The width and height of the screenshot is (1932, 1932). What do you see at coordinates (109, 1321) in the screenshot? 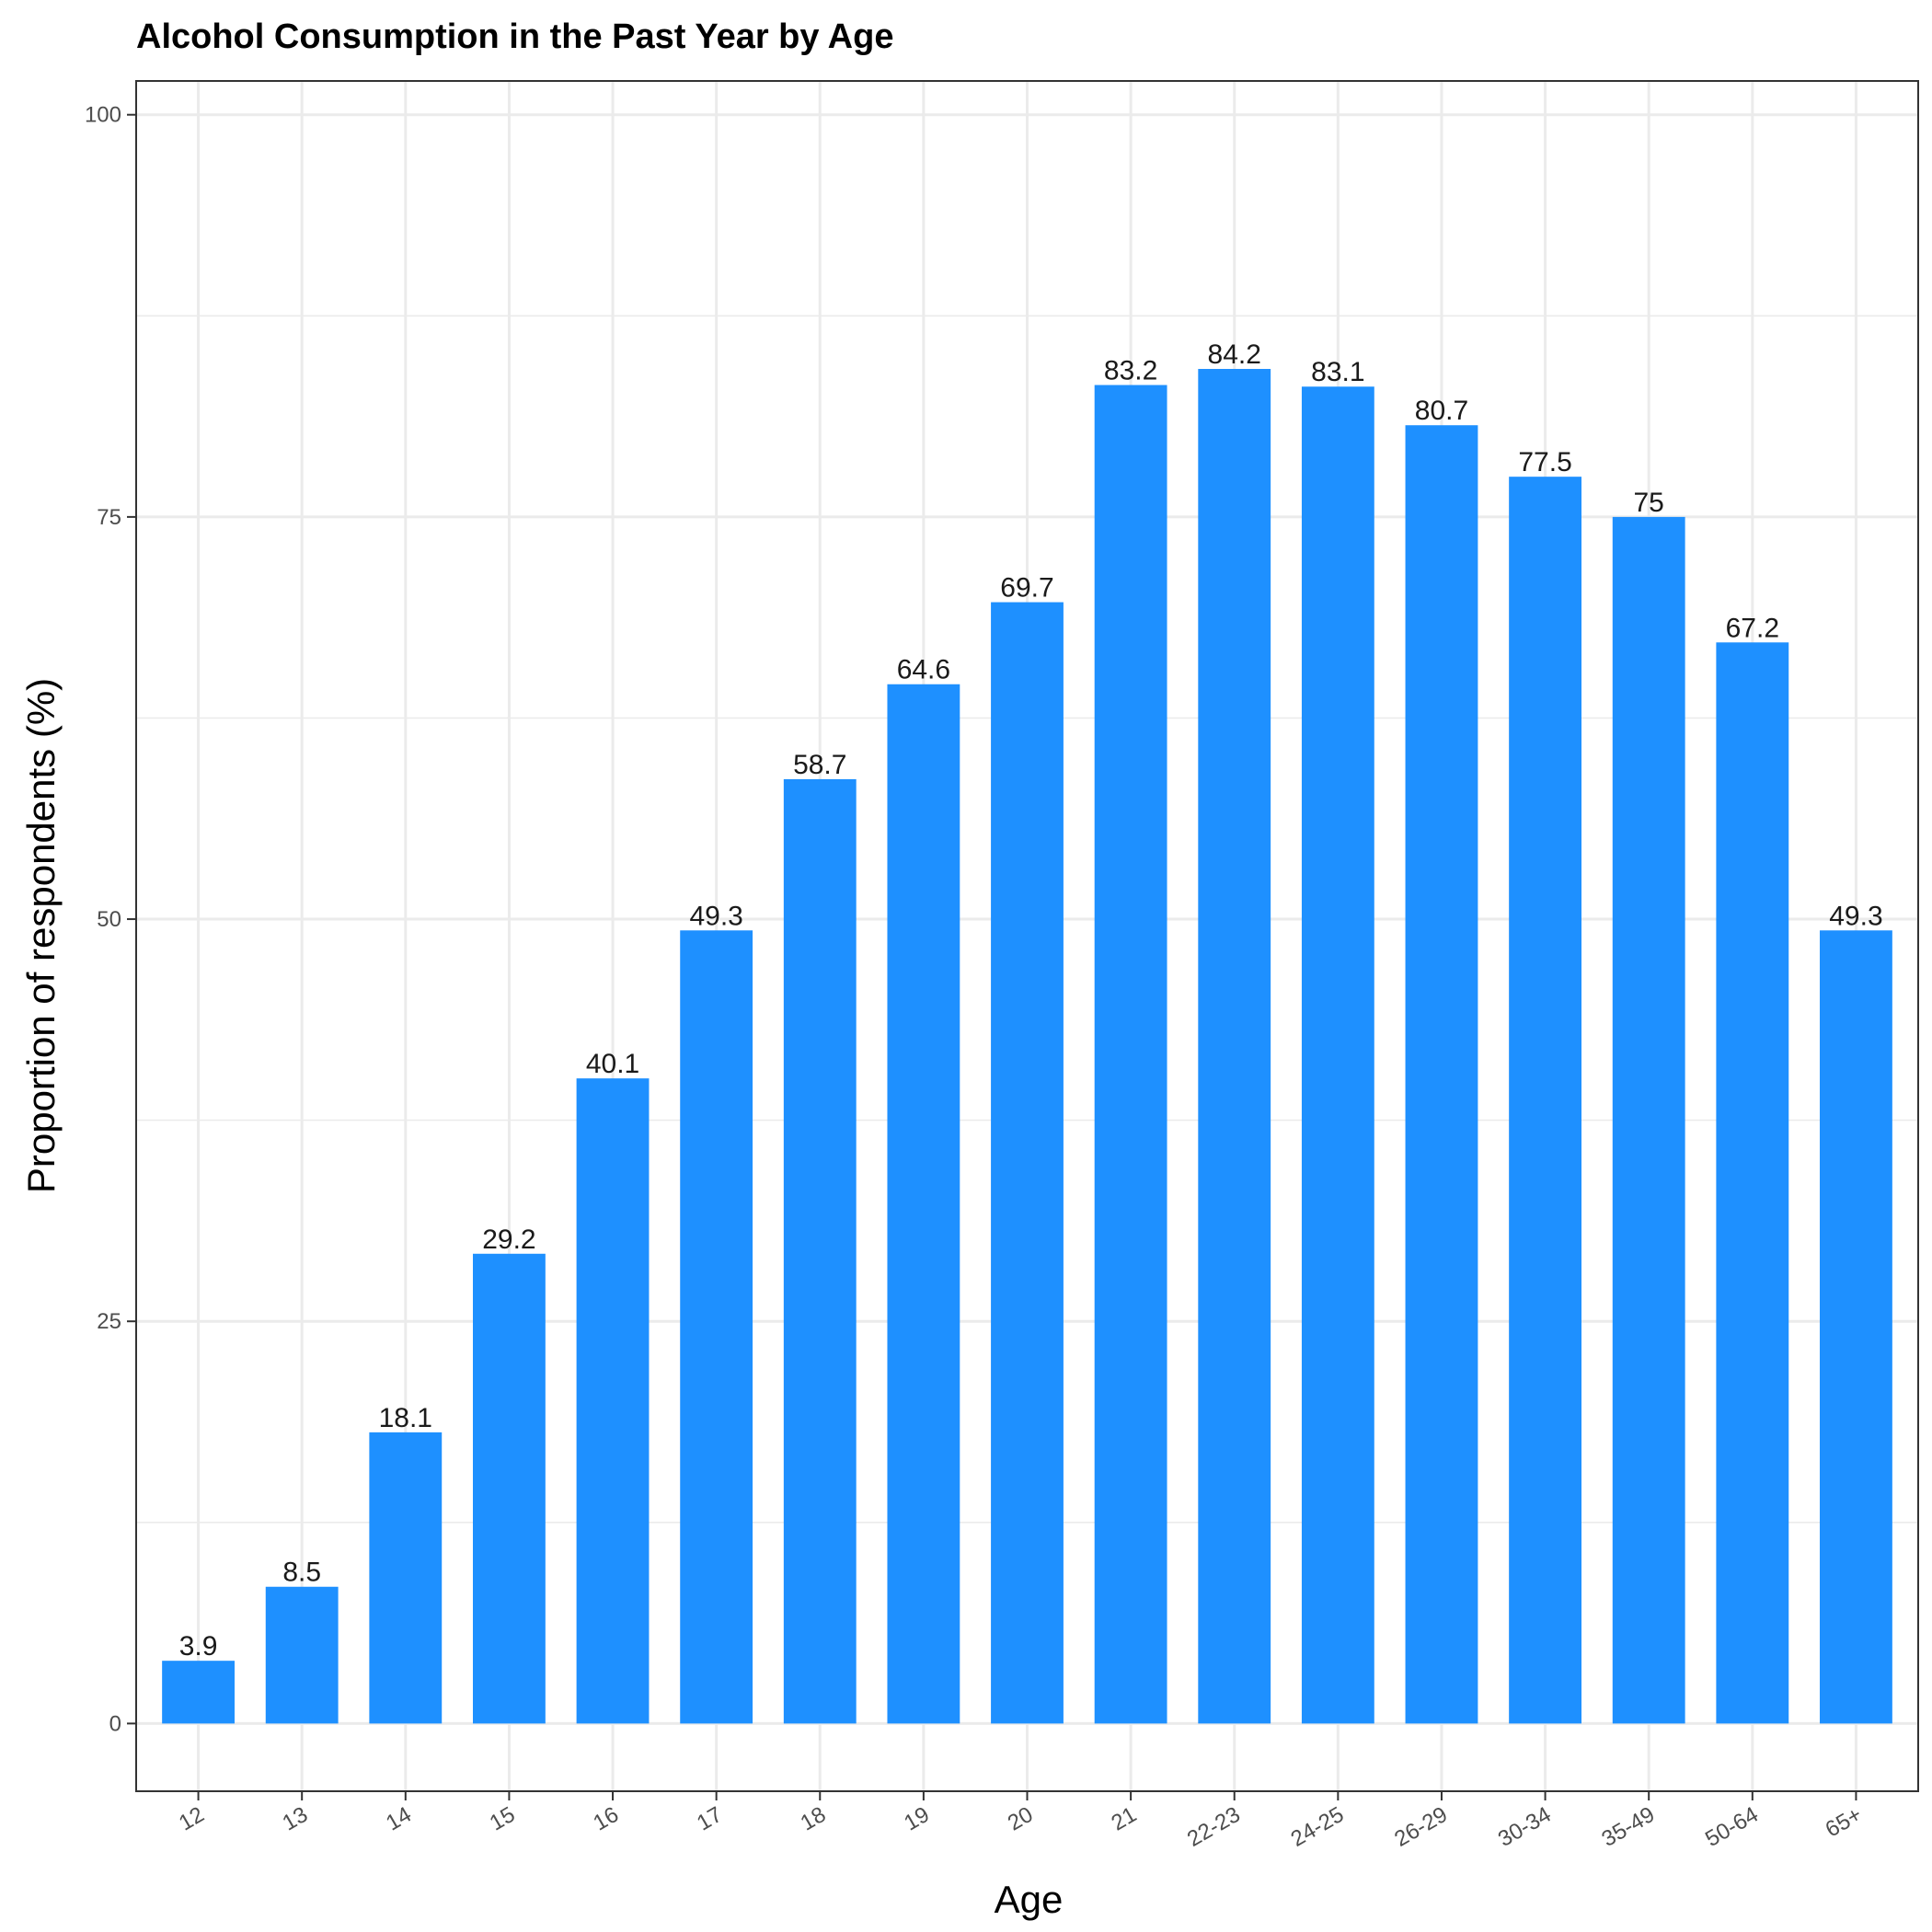
I see `y-tick-label: 25` at bounding box center [109, 1321].